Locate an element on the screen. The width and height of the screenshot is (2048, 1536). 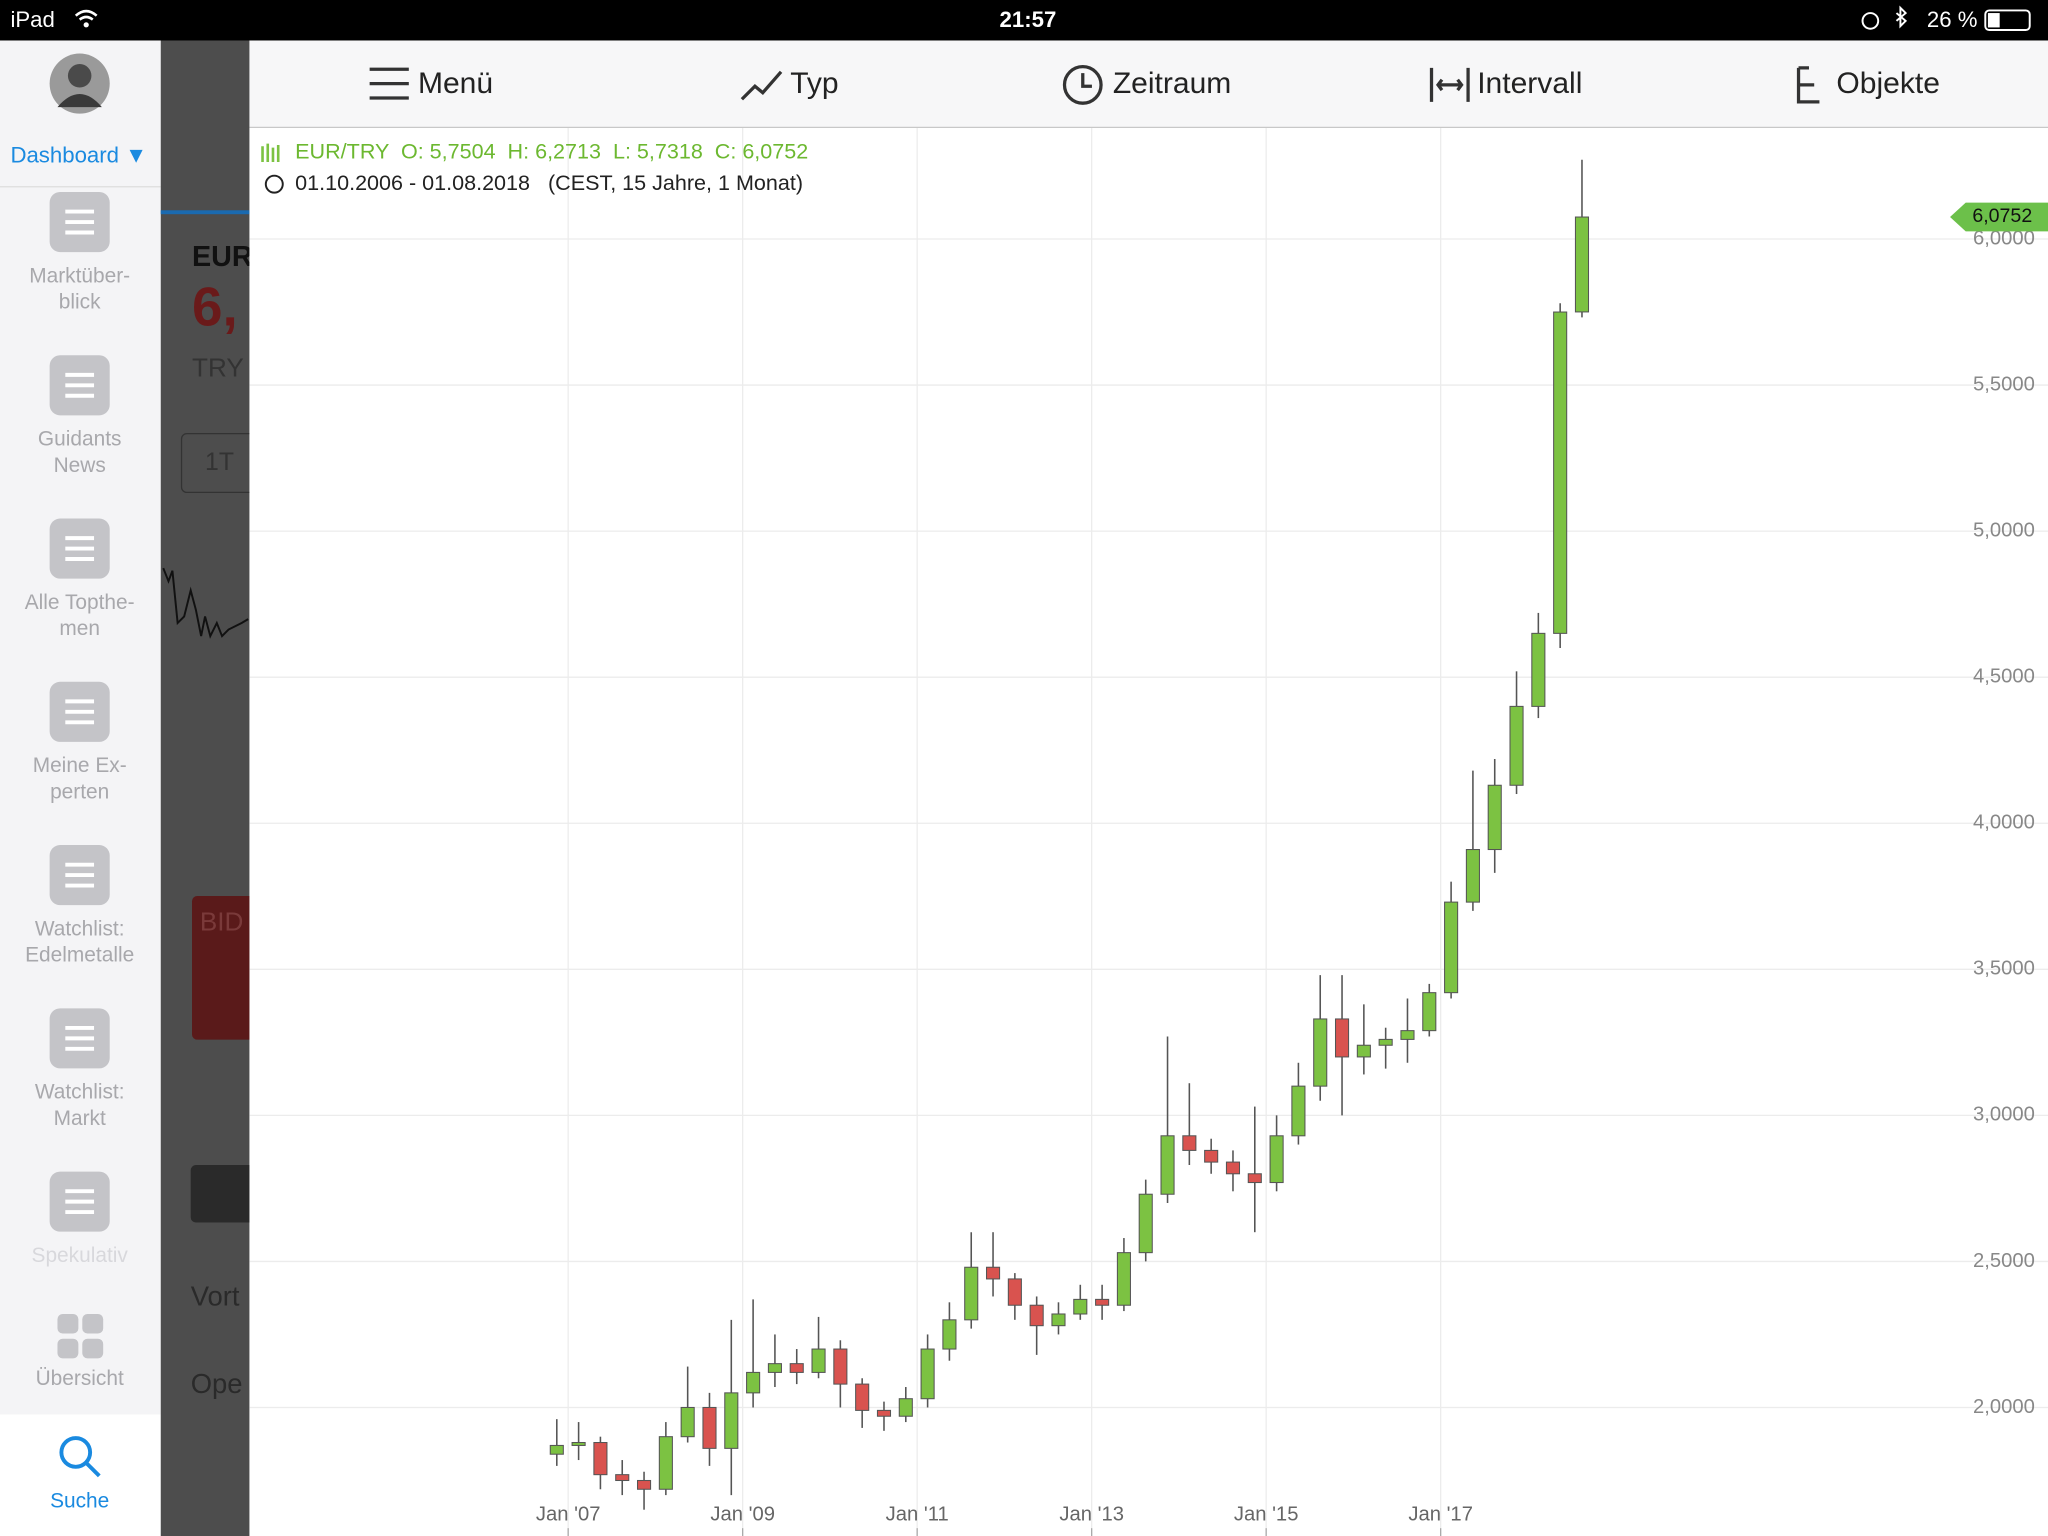
clock: 21:57 is located at coordinates (1028, 19).